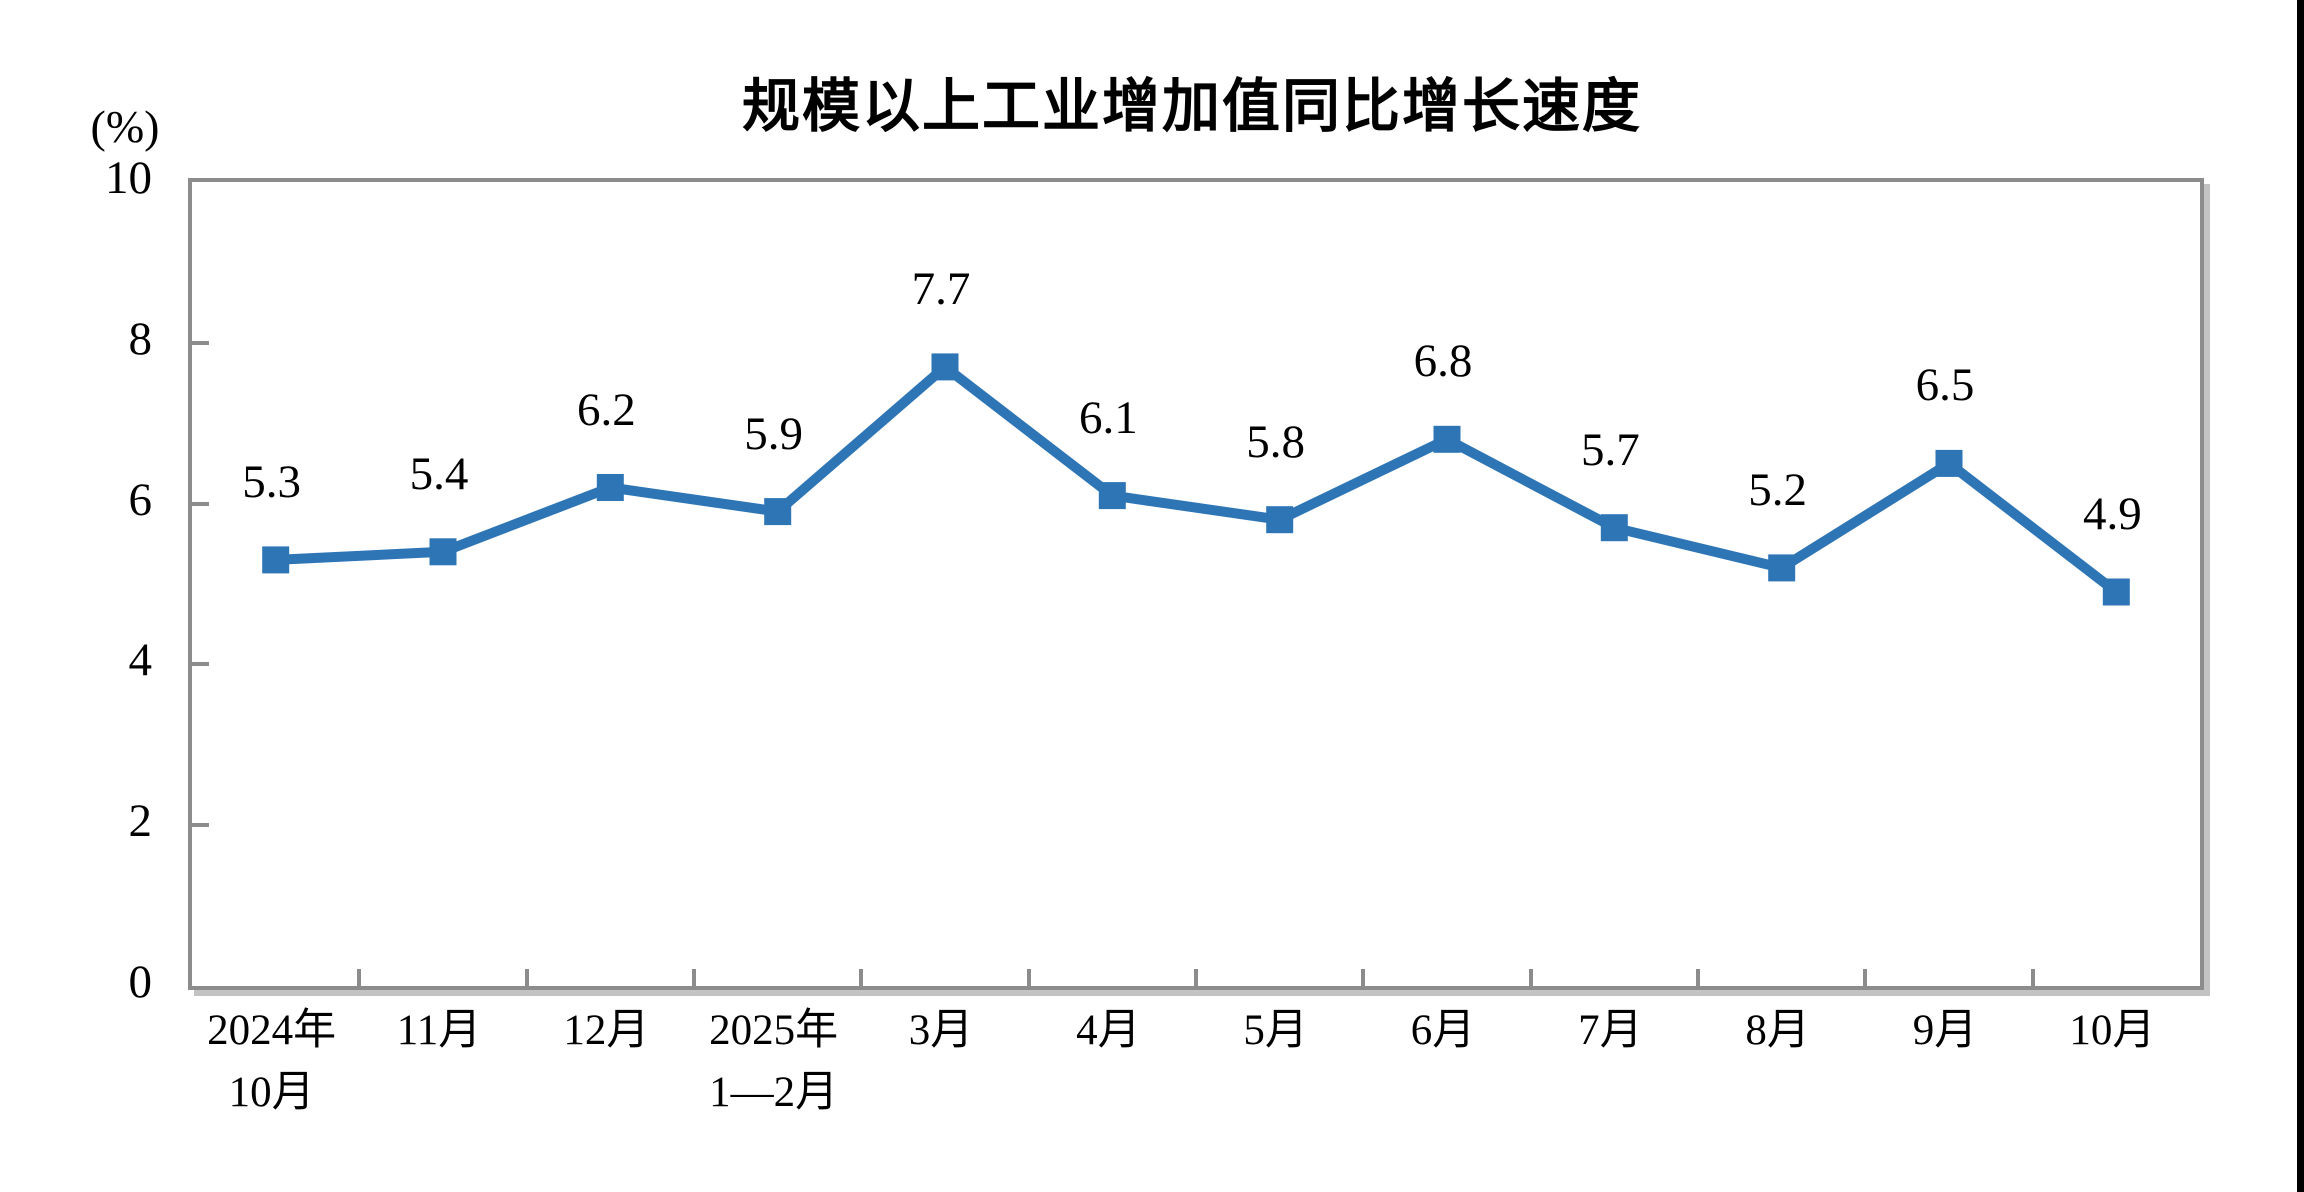  I want to click on x-axis-tick-label: 8月, so click(1777, 1030).